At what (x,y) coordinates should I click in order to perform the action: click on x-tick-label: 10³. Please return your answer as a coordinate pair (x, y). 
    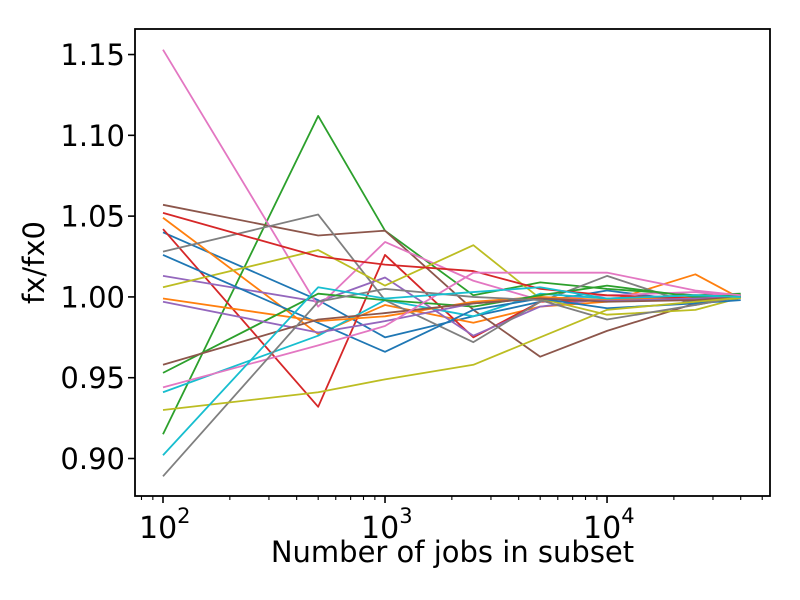
    Looking at the image, I should click on (387, 525).